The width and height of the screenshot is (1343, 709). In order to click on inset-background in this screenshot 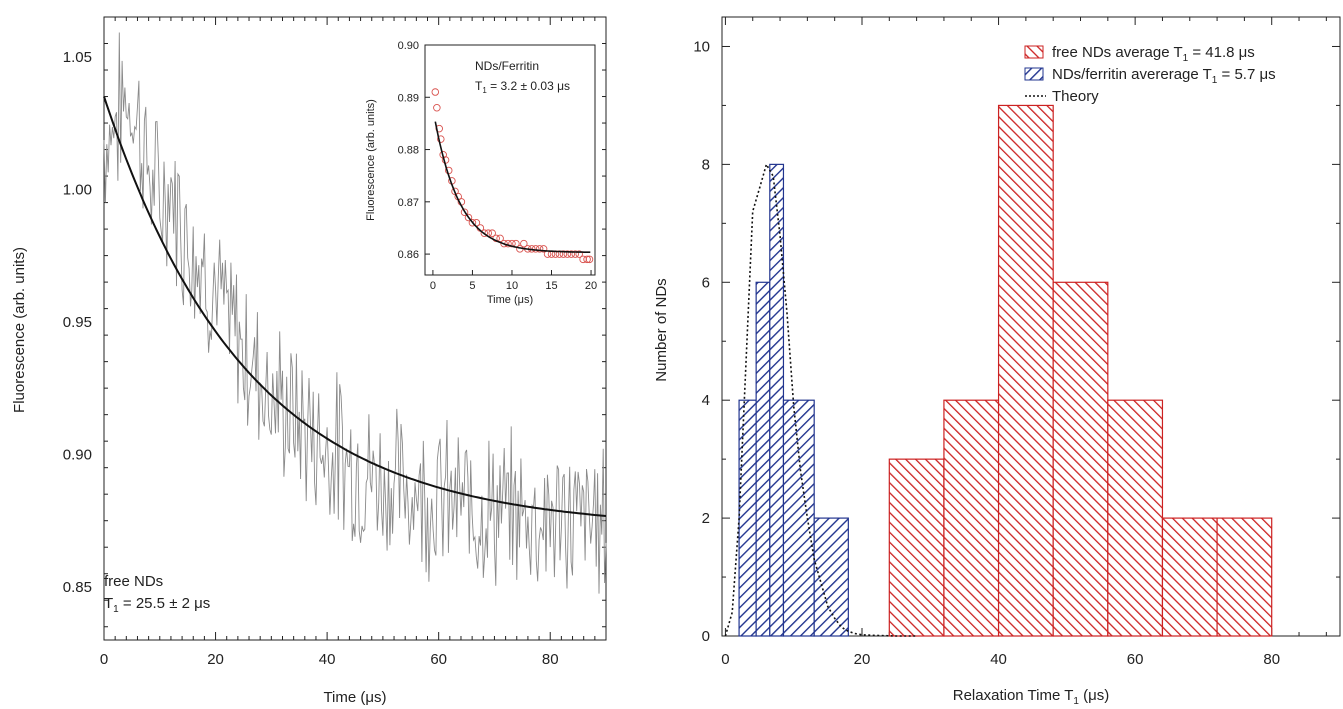, I will do `click(510, 160)`.